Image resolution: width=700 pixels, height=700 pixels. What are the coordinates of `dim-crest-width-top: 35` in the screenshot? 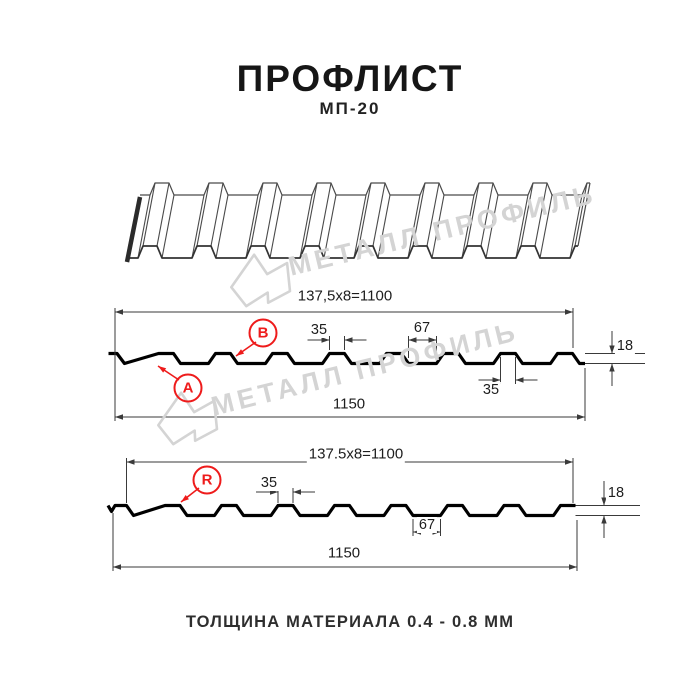 It's located at (319, 330).